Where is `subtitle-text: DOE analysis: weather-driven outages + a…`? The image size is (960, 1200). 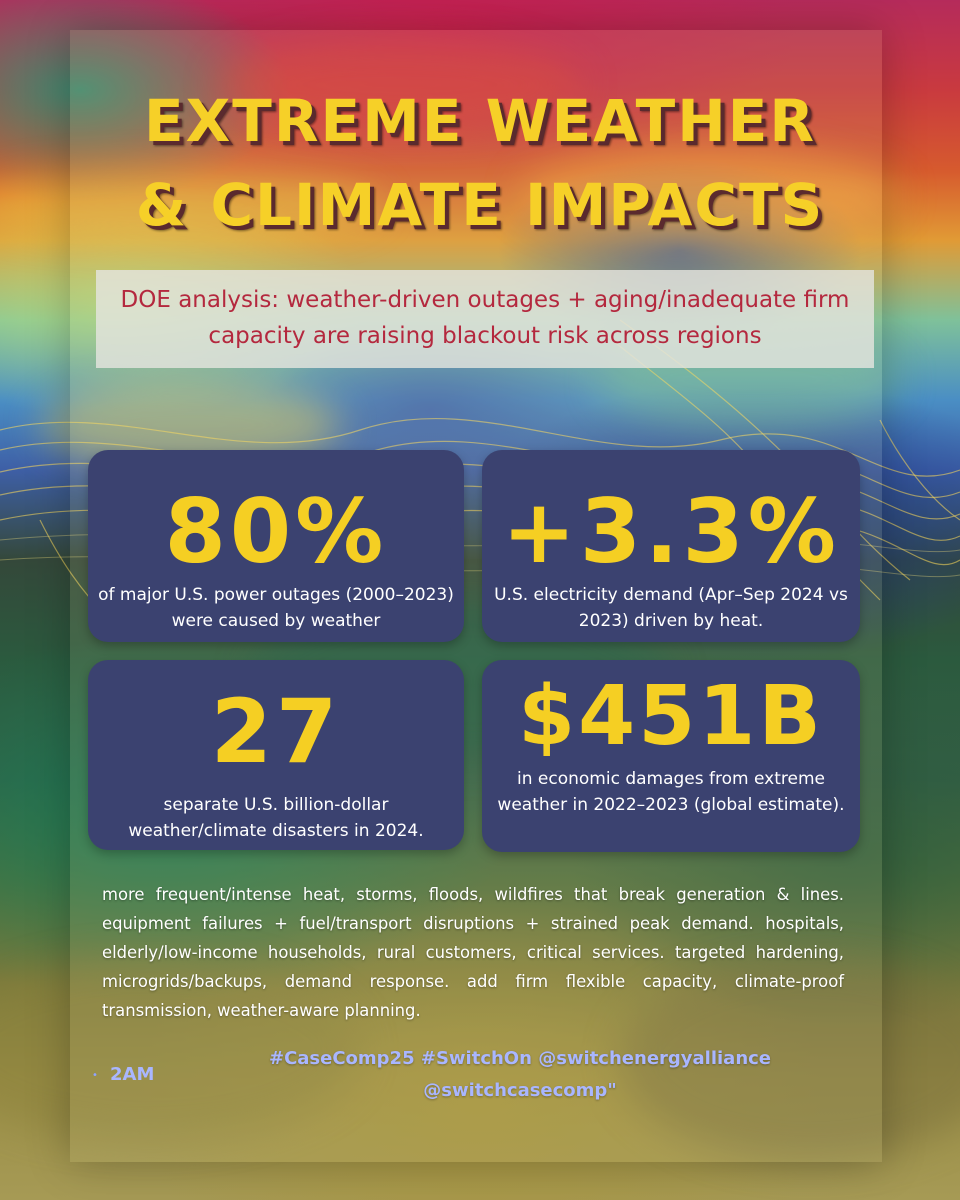 subtitle-text: DOE analysis: weather-driven outages + a… is located at coordinates (485, 318).